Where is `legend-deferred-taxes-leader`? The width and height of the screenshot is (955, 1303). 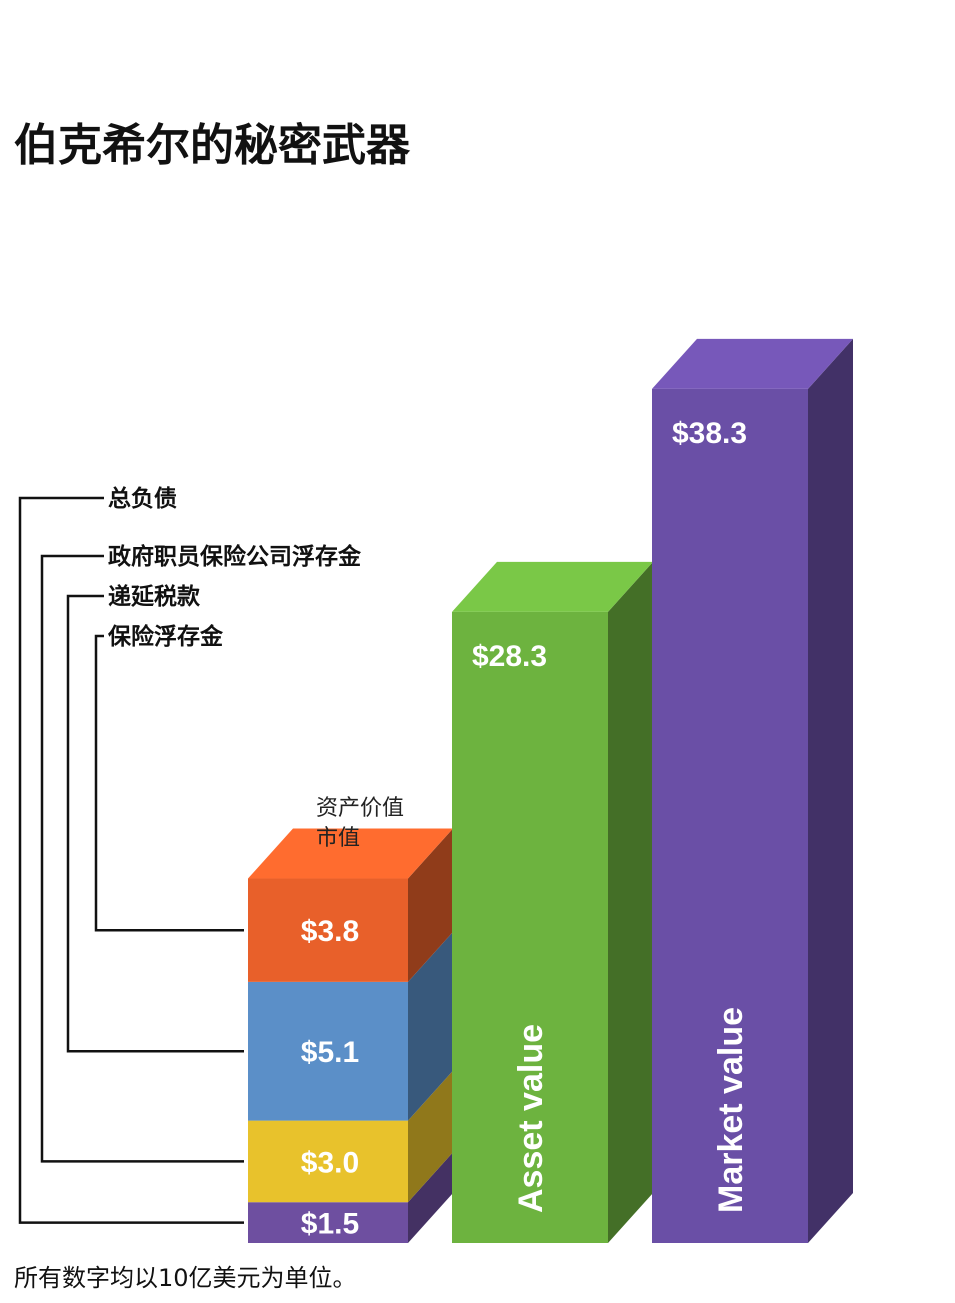 legend-deferred-taxes-leader is located at coordinates (155, 823).